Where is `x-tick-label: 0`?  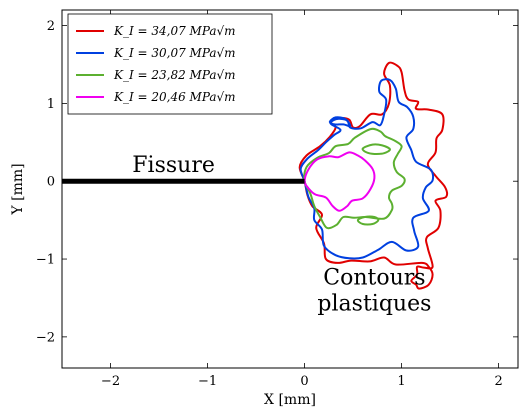 x-tick-label: 0 is located at coordinates (304, 381).